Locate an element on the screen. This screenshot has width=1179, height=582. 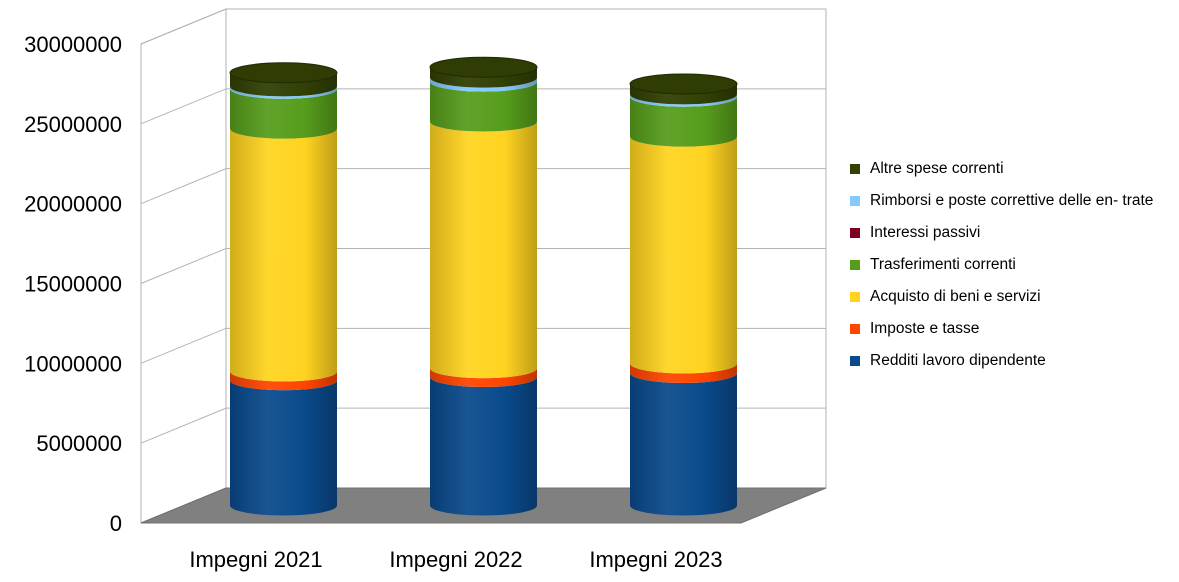
legend-item: Altre spese correnti is located at coordinates (1010, 168).